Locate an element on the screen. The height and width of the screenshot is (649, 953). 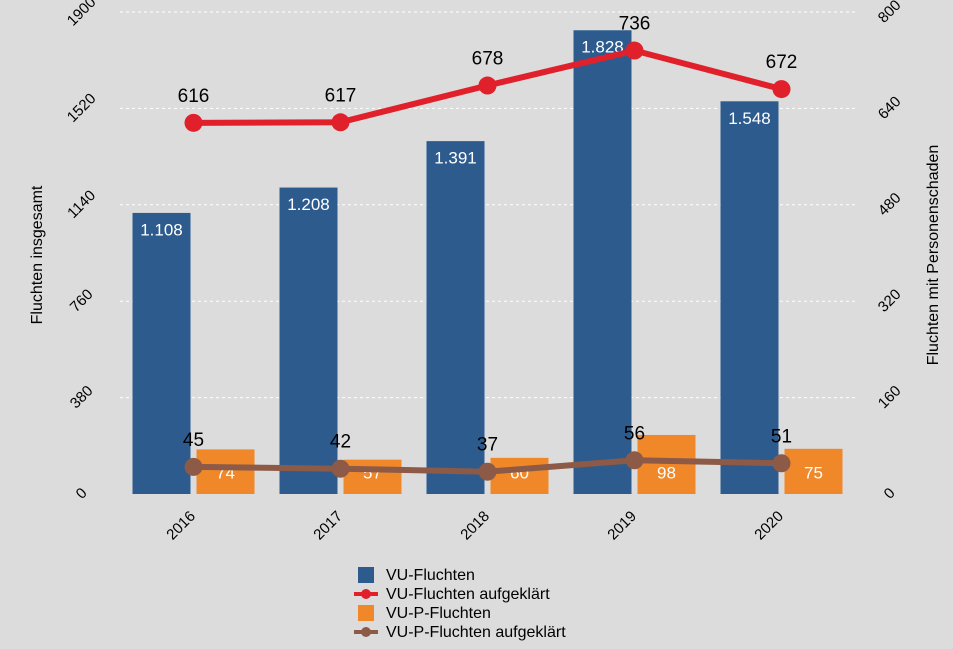
data-label: 617 is located at coordinates (341, 95).